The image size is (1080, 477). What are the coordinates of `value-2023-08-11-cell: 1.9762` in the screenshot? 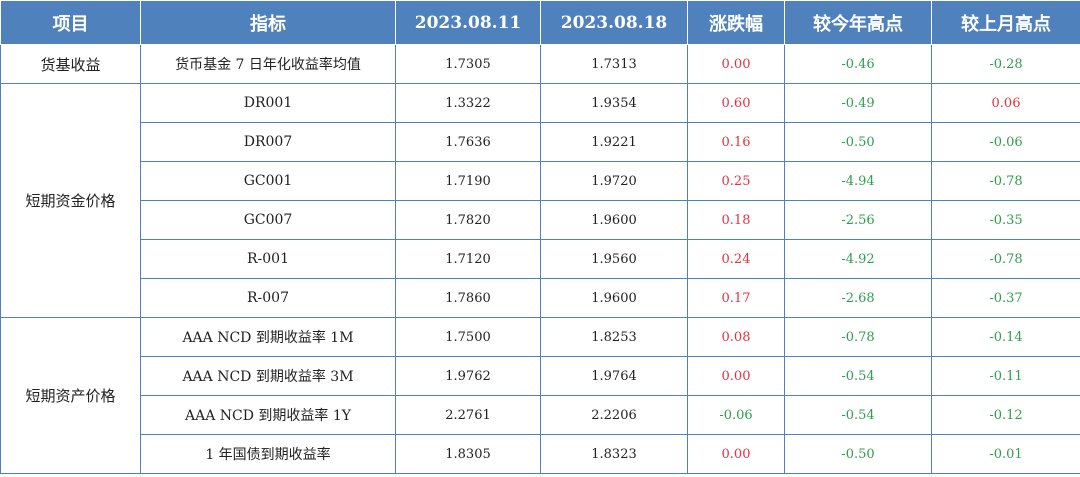 It's located at (468, 376).